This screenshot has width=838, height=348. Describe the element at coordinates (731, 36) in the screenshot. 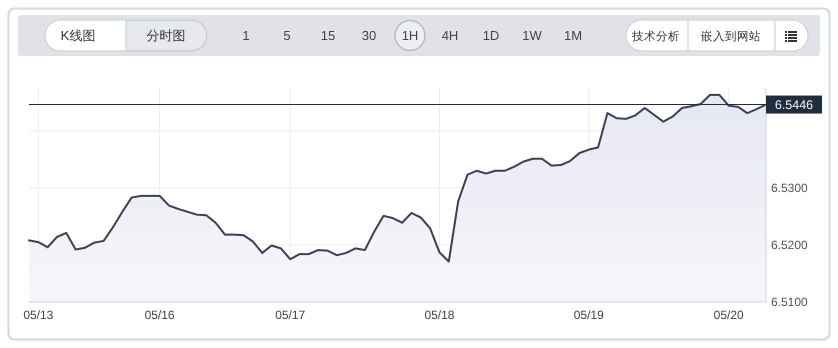

I see `text: 嵌入到网站` at that location.